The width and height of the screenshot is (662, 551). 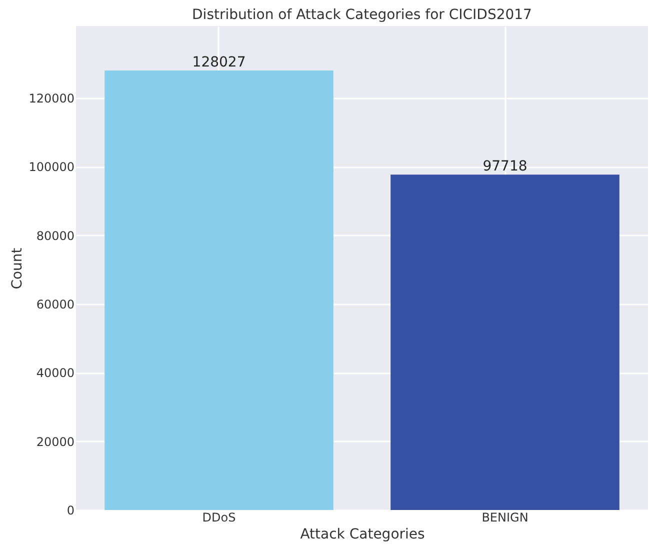 I want to click on y-tick-label: 80000, so click(x=55, y=235).